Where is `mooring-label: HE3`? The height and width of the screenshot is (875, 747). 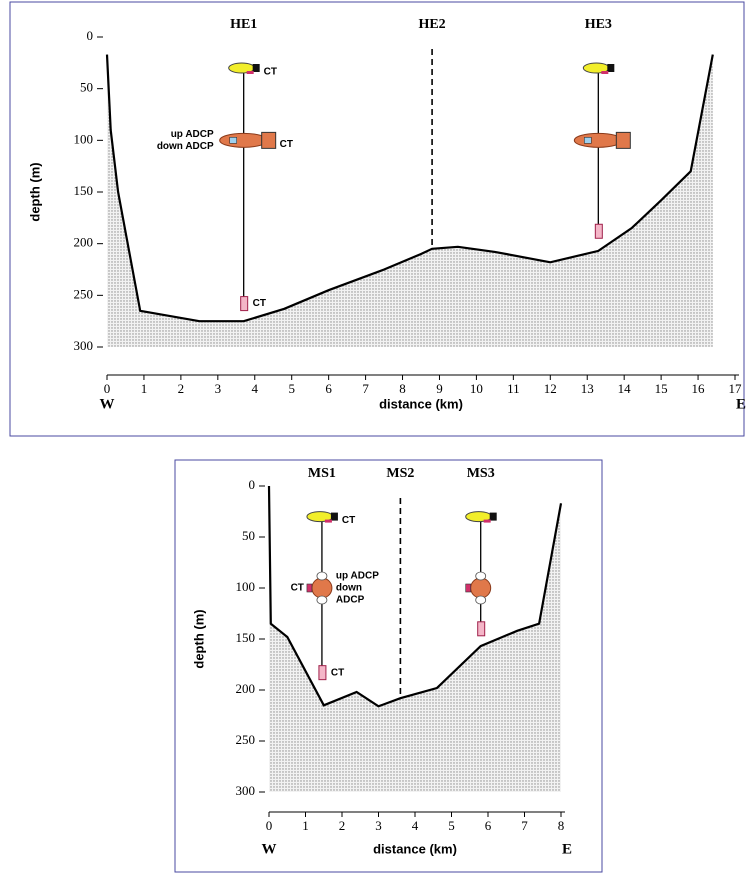 mooring-label: HE3 is located at coordinates (598, 24).